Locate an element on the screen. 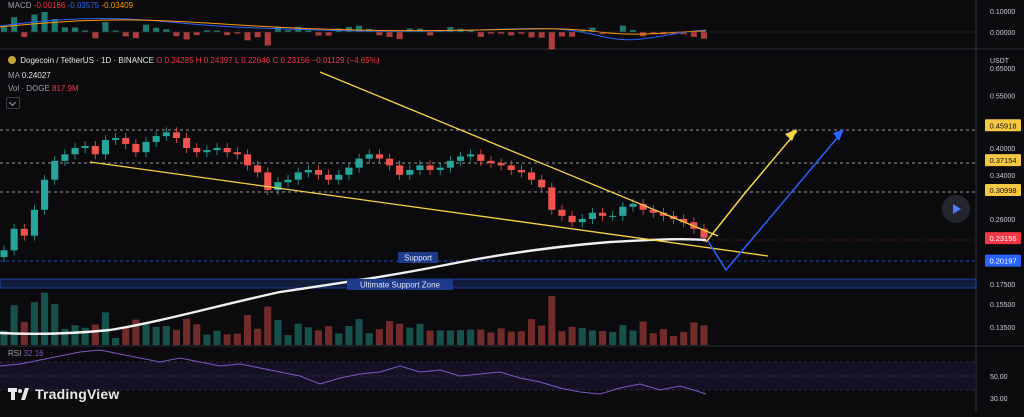 Image resolution: width=1024 pixels, height=417 pixels. rsi-legend: RSI 32.16 is located at coordinates (26, 354).